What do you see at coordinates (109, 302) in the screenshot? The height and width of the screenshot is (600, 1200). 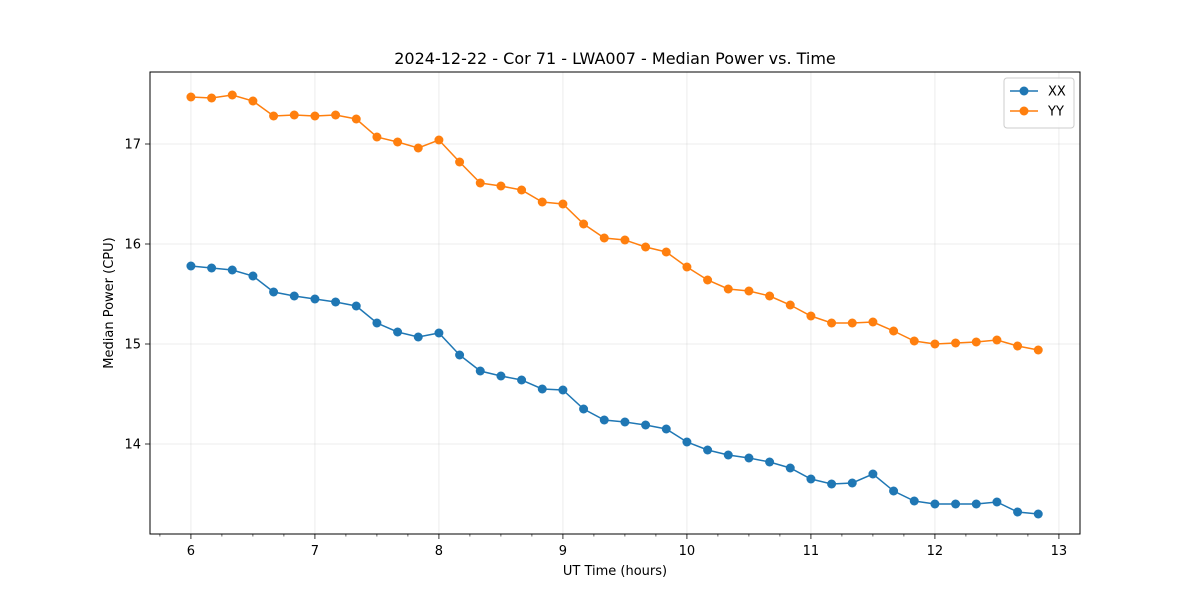 I see `y-axis-label: Median Power (CPU)` at bounding box center [109, 302].